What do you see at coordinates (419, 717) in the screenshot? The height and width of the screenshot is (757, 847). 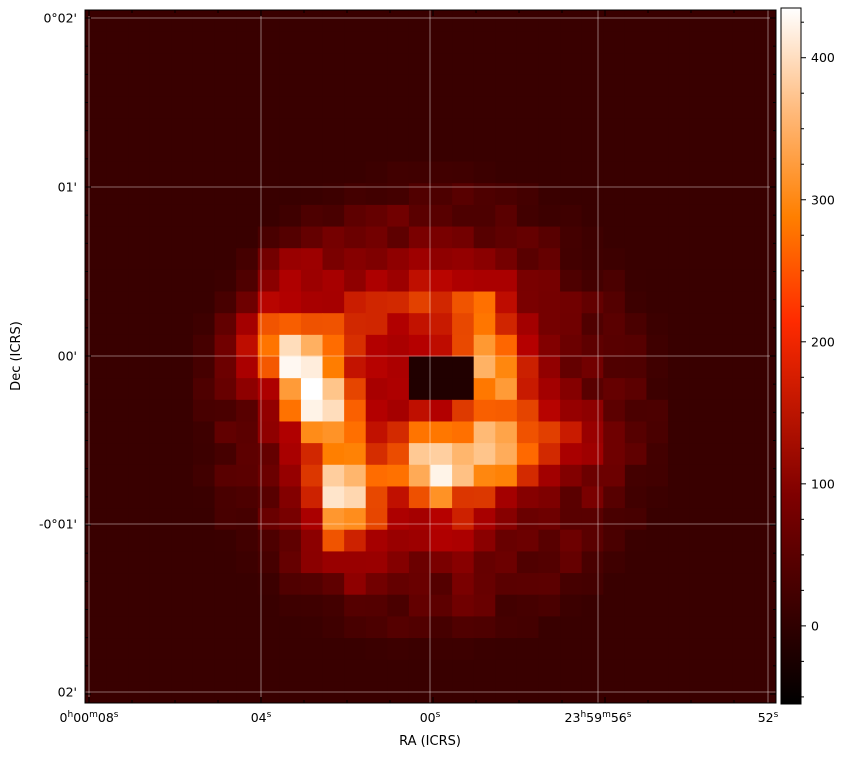 I see `x-tick-labels: 0h00m08s 04s 00s 23h59m56s 52s` at bounding box center [419, 717].